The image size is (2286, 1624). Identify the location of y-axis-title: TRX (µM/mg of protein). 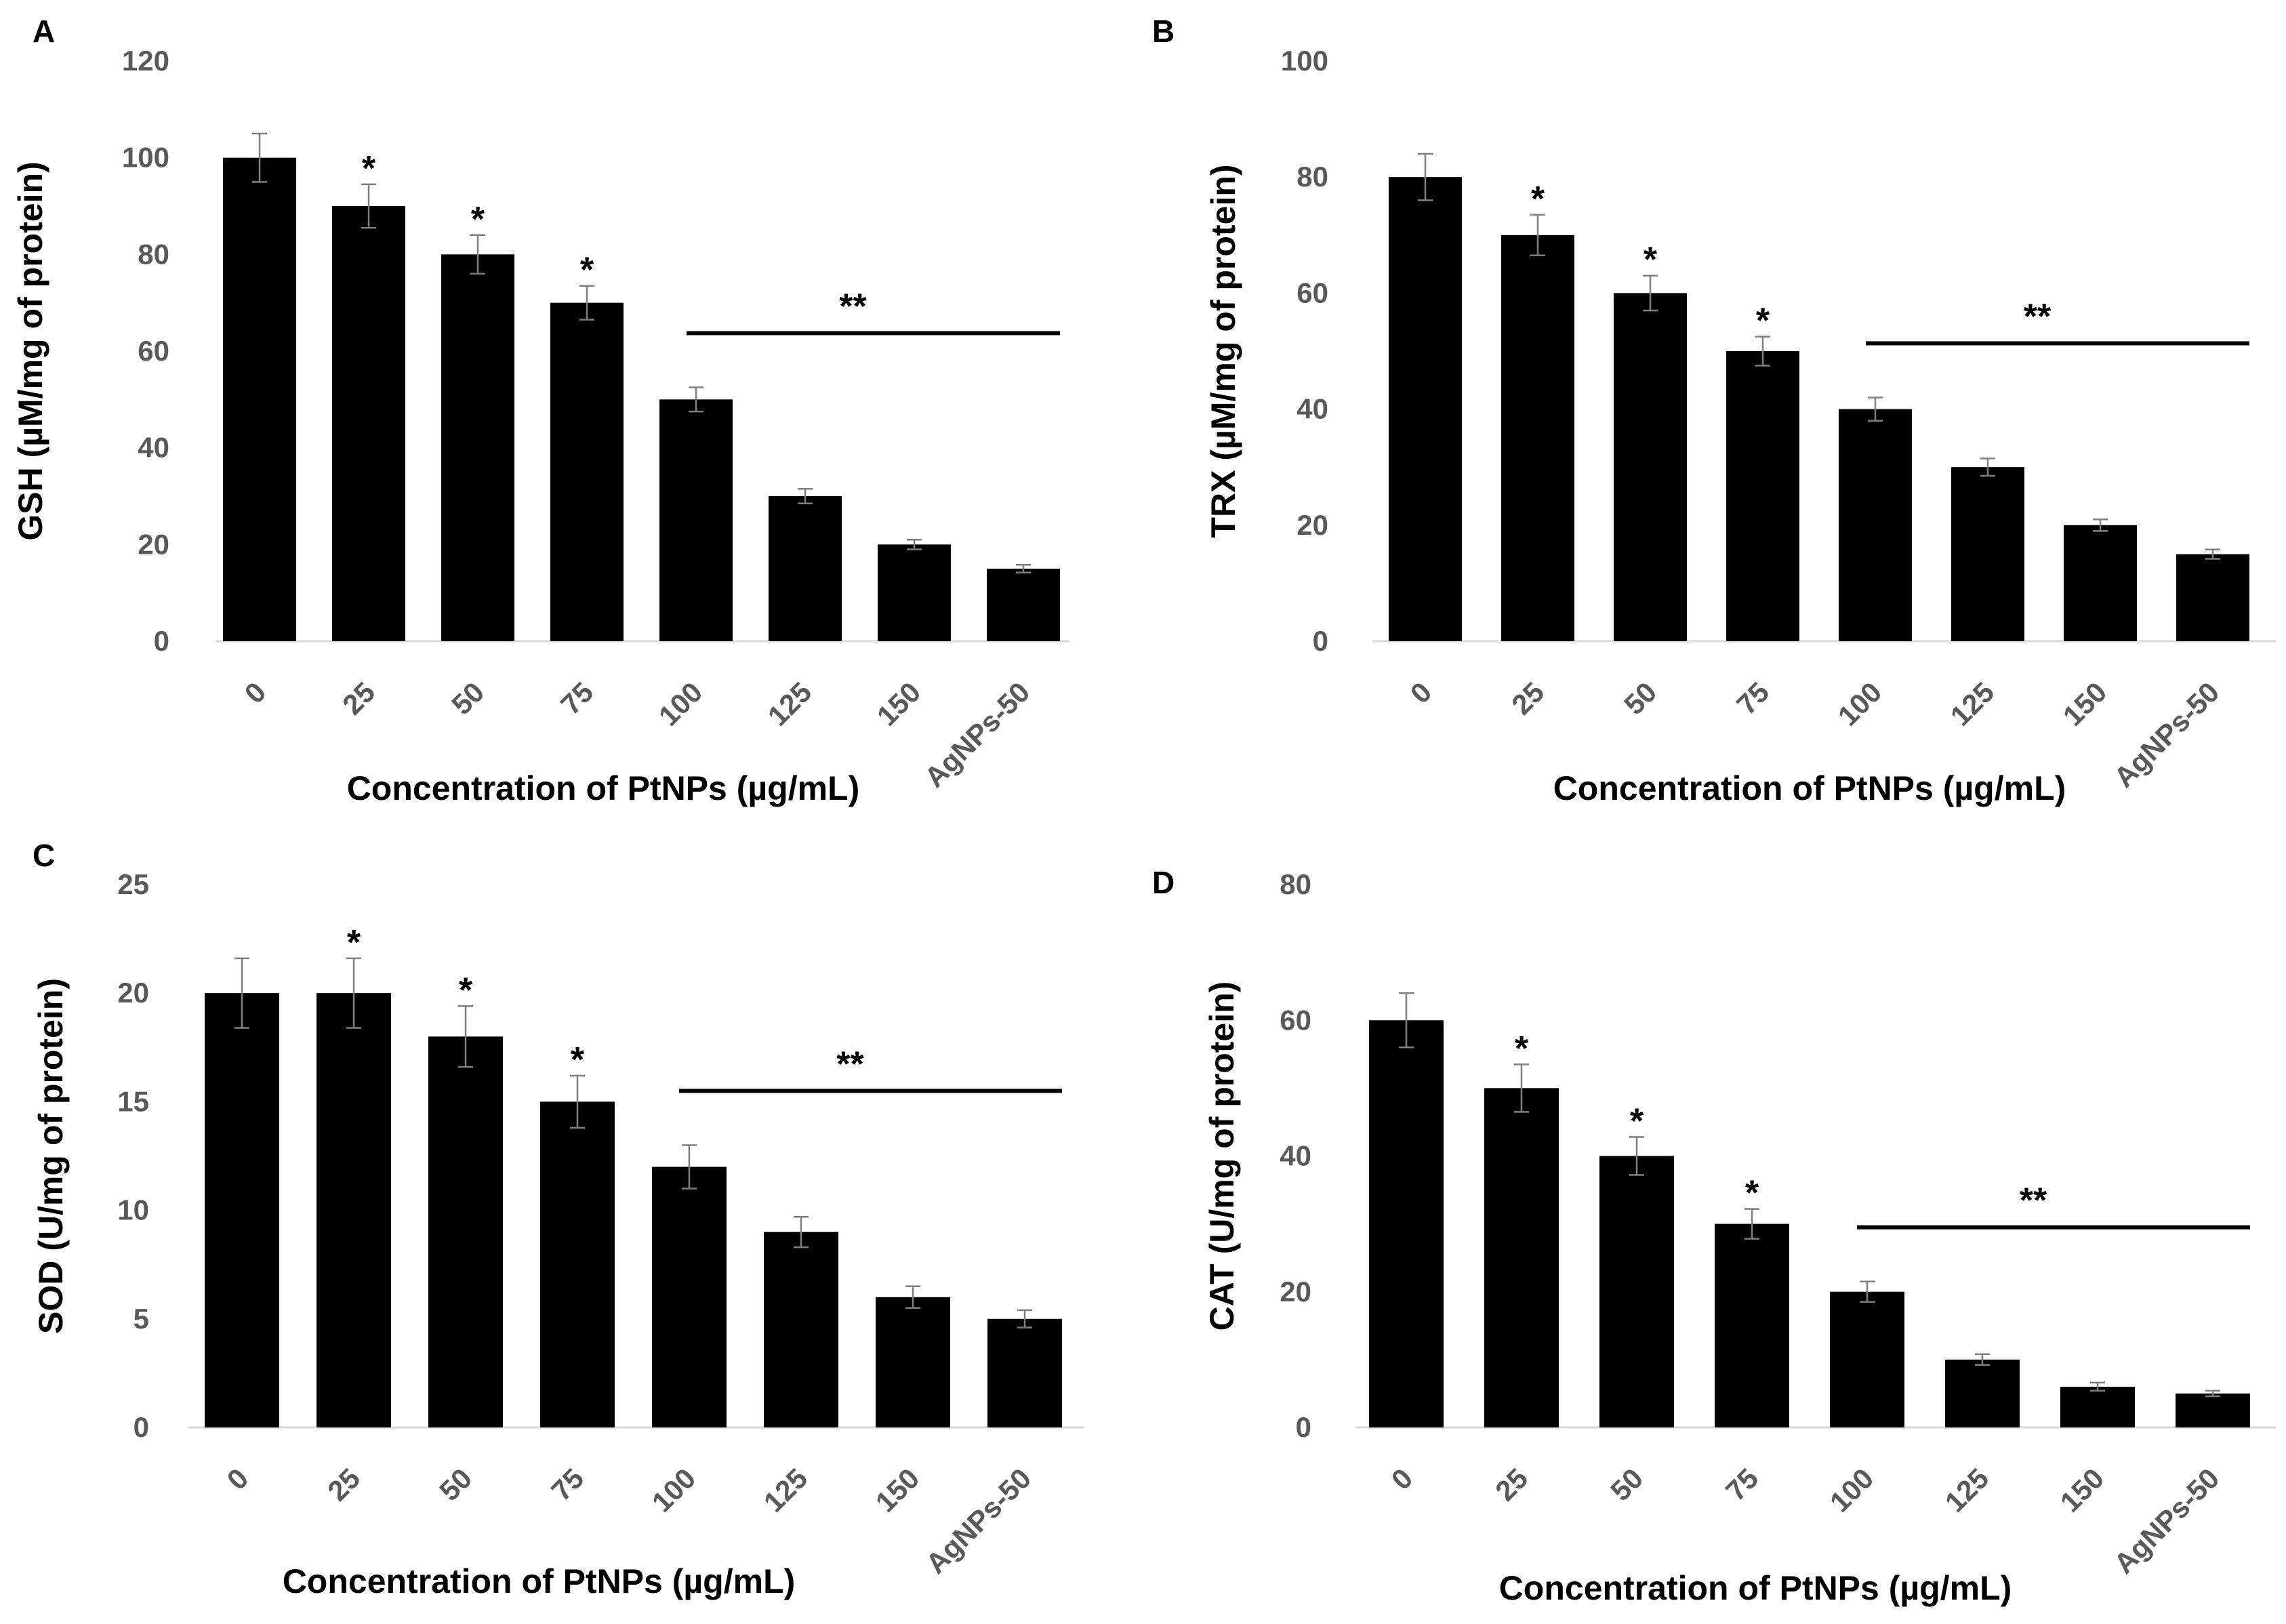
(1223, 351).